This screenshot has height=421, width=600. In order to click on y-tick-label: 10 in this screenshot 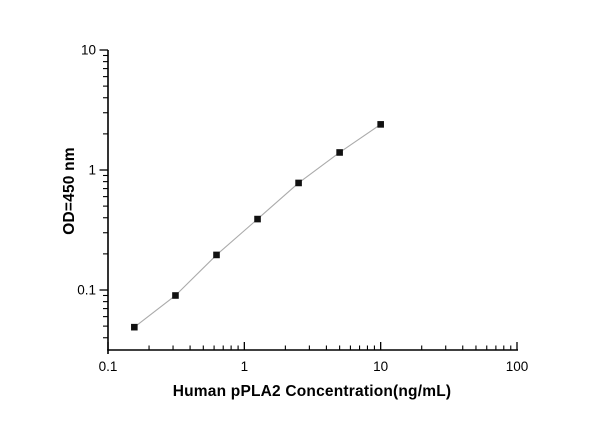, I will do `click(88, 50)`.